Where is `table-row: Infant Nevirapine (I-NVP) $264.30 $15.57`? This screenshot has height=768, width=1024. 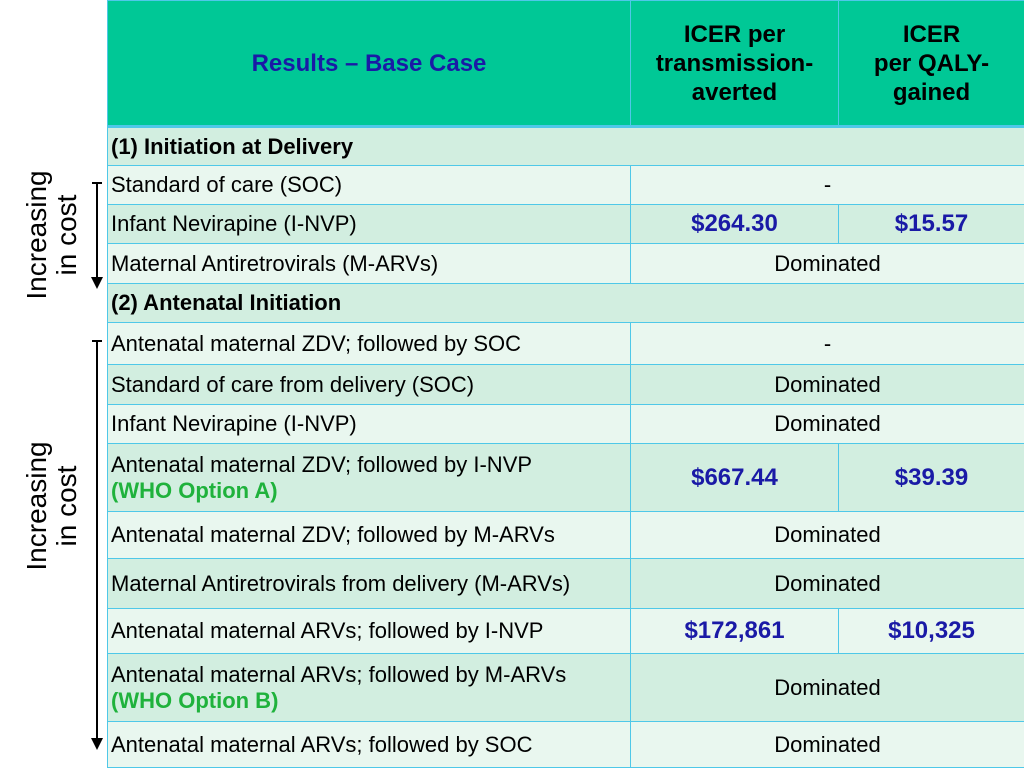 table-row: Infant Nevirapine (I-NVP) $264.30 $15.57 is located at coordinates (565, 224).